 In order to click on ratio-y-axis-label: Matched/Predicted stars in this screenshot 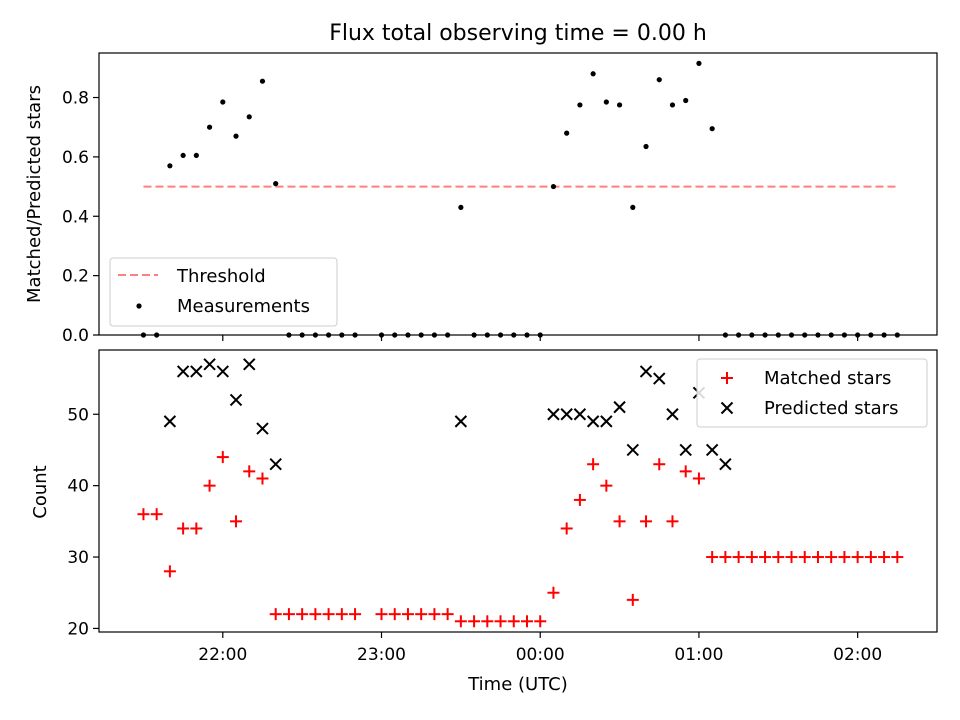, I will do `click(34, 194)`.